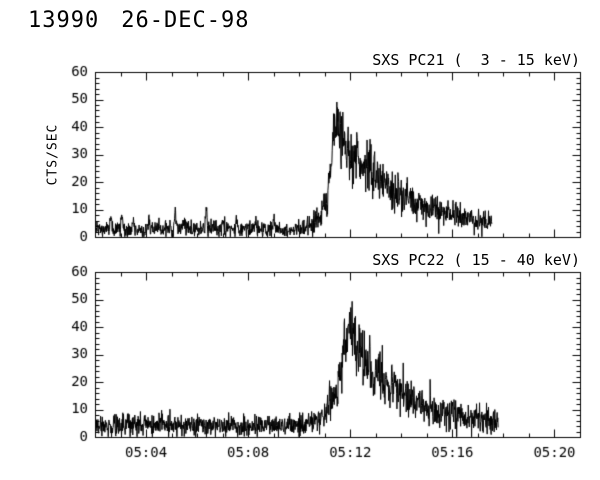  I want to click on panel-title-pc22: SXS PC22 ( 15 - 40 keV), so click(476, 260).